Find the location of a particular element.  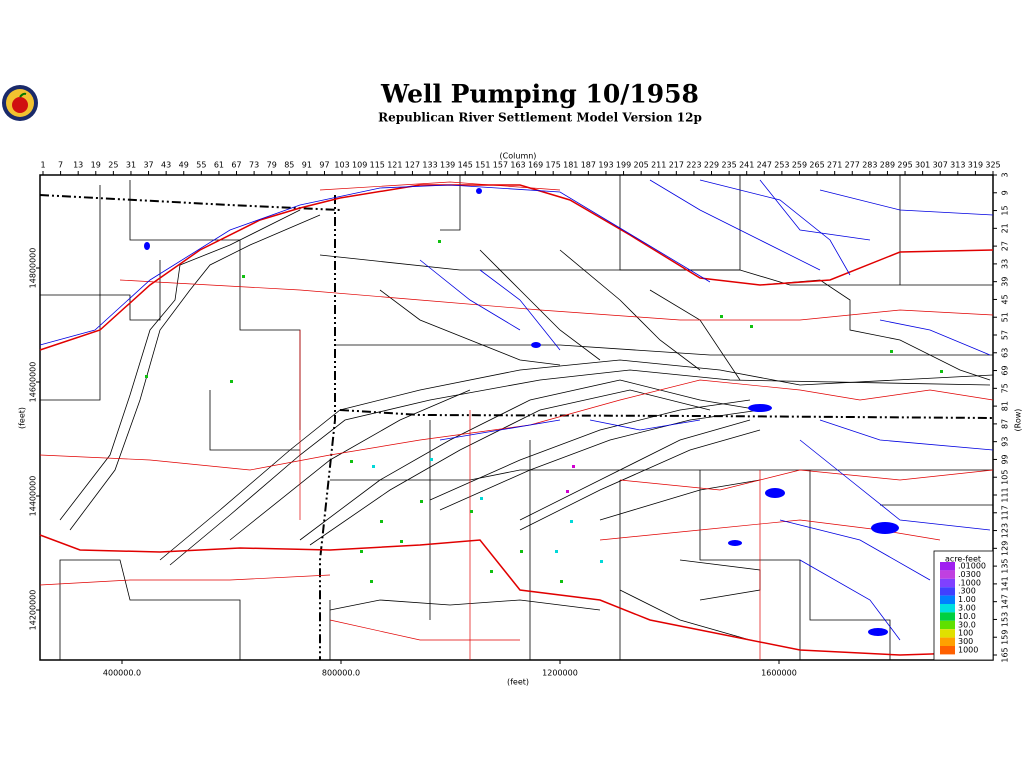

row-tick-label: 111 is located at coordinates (1005, 494).